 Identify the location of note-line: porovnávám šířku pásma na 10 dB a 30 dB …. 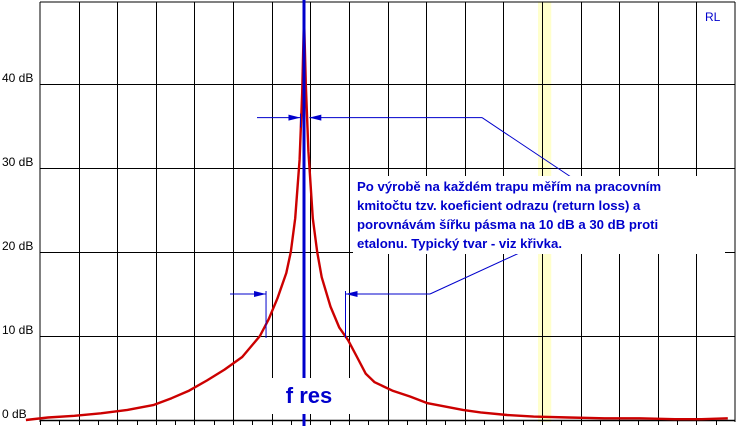
(508, 224).